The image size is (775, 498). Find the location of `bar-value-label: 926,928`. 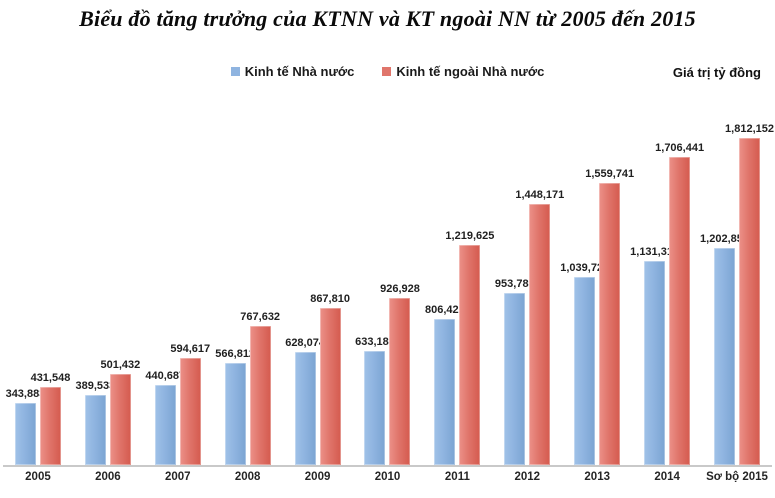

bar-value-label: 926,928 is located at coordinates (400, 289).